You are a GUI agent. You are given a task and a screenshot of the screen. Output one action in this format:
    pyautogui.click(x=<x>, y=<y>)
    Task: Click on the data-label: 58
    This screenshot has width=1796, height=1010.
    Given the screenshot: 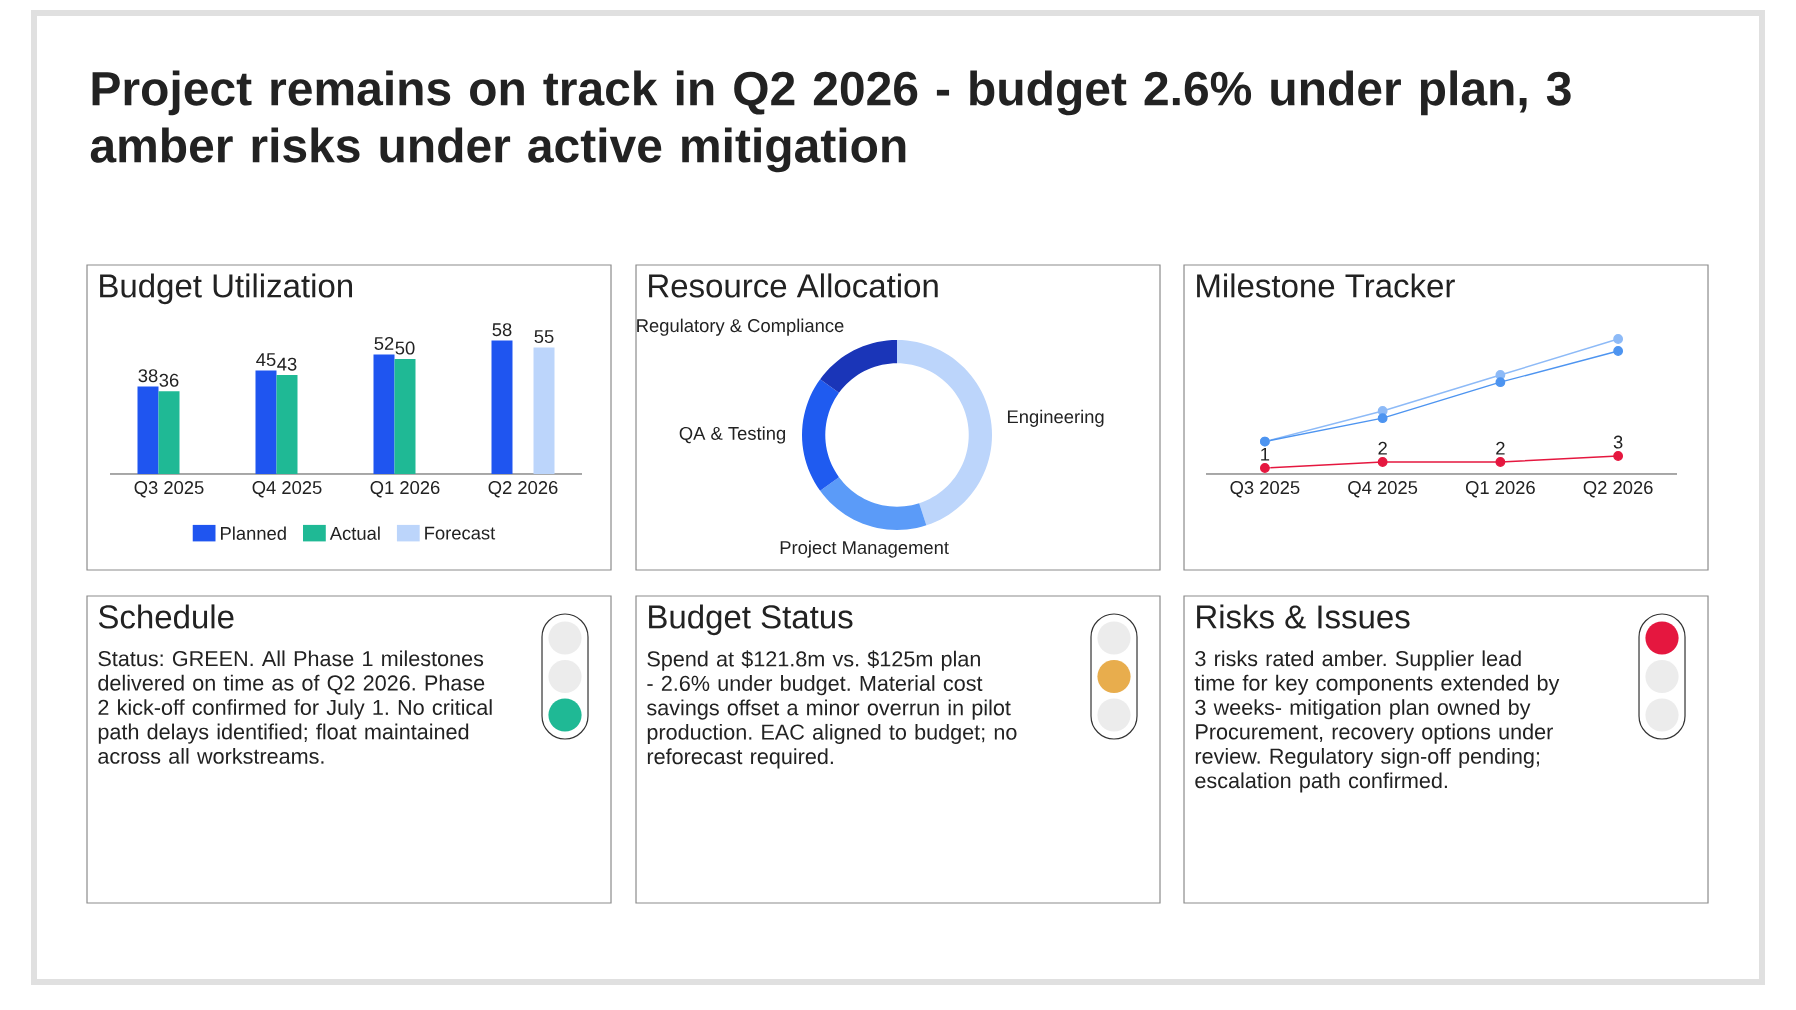 What is the action you would take?
    pyautogui.click(x=502, y=330)
    